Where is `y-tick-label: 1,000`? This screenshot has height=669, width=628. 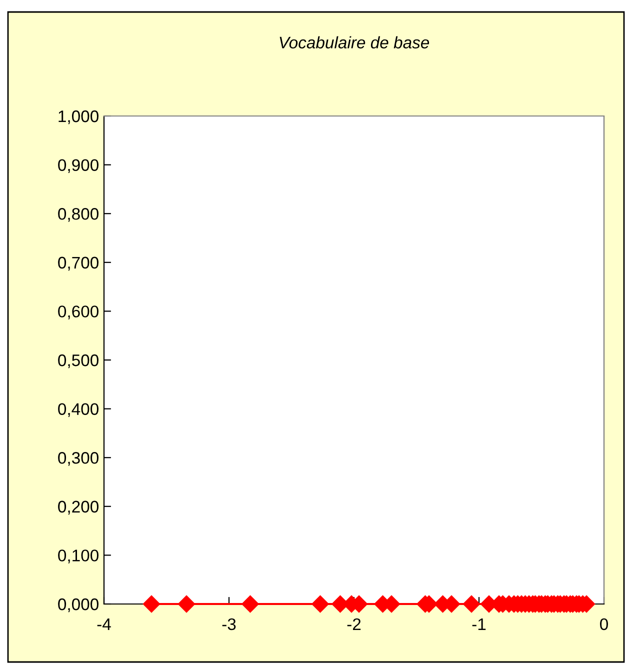
y-tick-label: 1,000 is located at coordinates (78, 117).